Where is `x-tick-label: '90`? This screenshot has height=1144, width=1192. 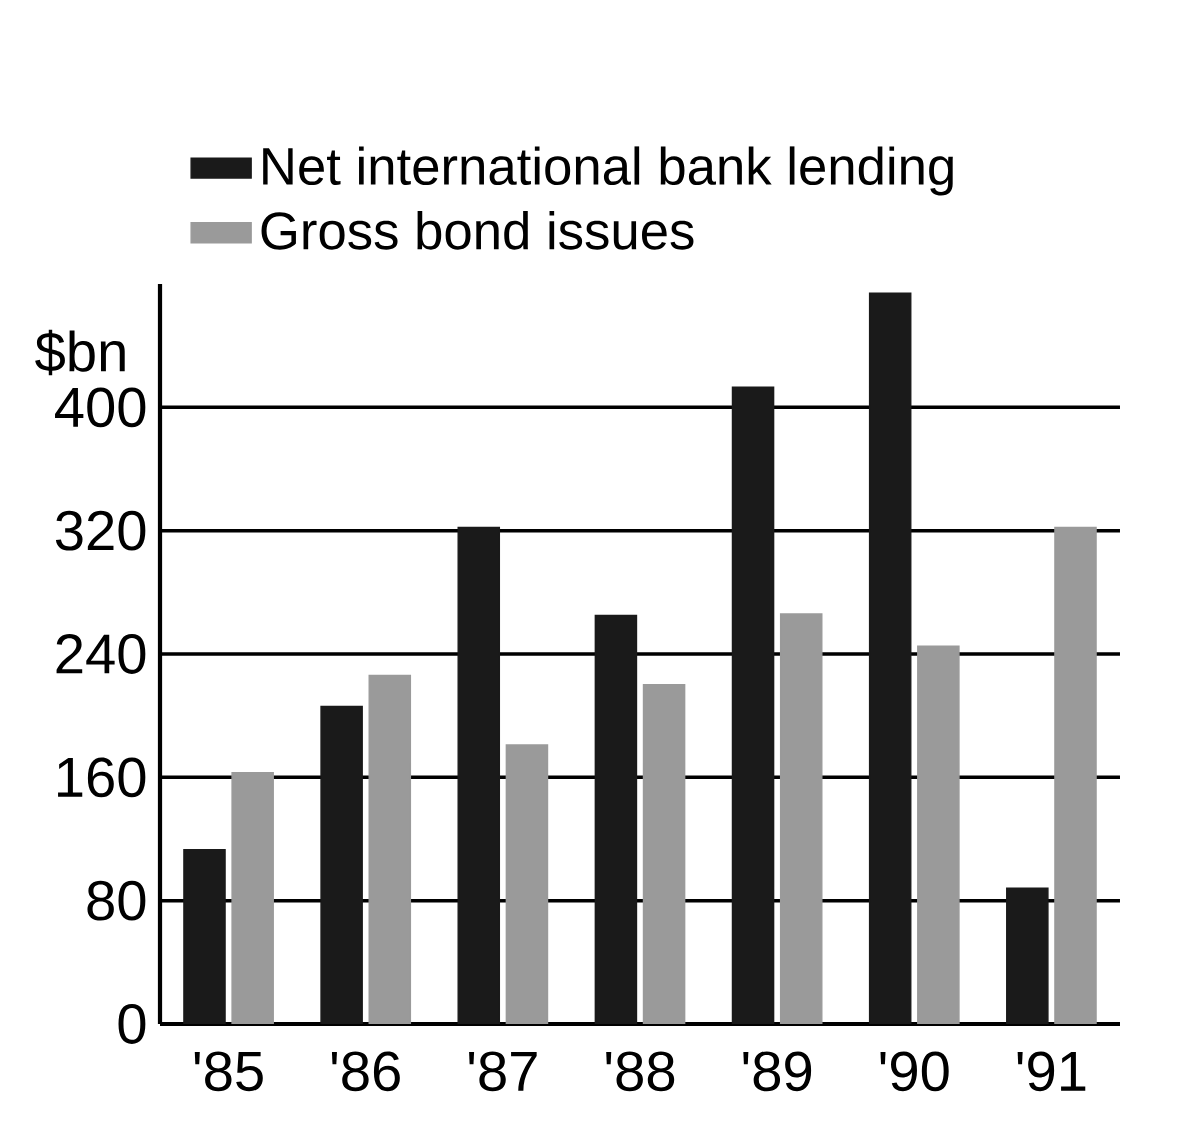 x-tick-label: '90 is located at coordinates (914, 1071).